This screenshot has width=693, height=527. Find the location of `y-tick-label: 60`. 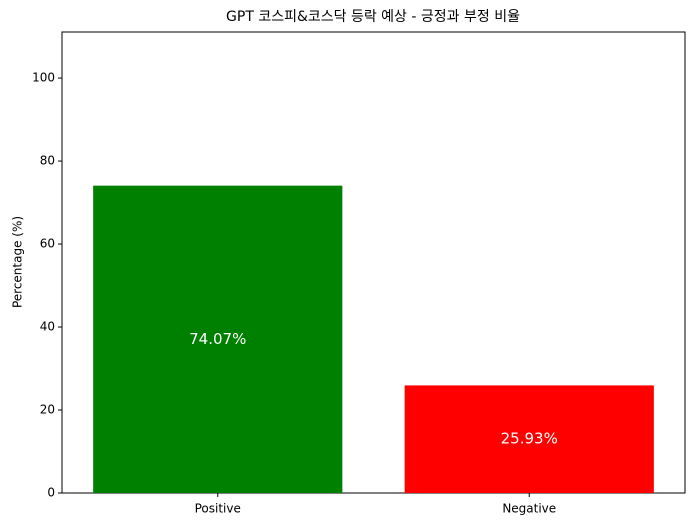

y-tick-label: 60 is located at coordinates (47, 244).